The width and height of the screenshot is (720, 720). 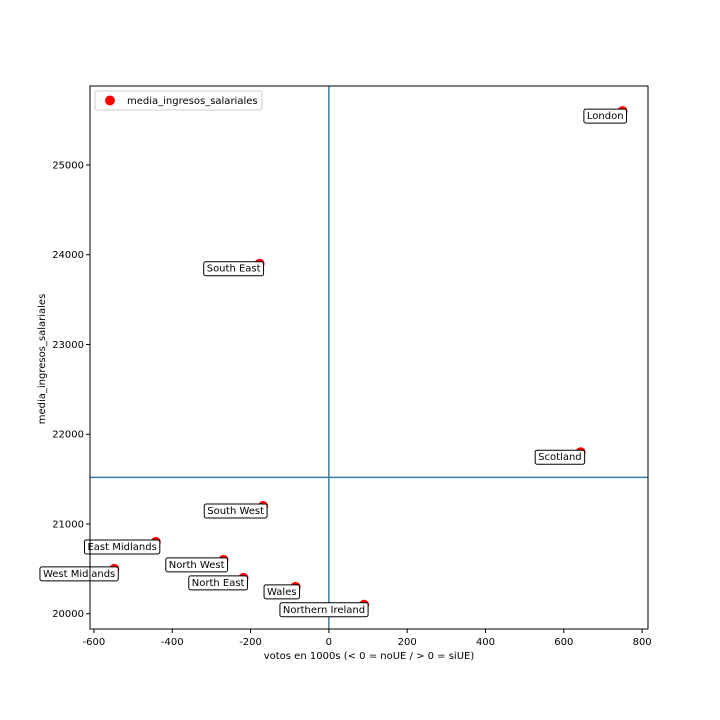 I want to click on point-label-text: South West, so click(x=235, y=511).